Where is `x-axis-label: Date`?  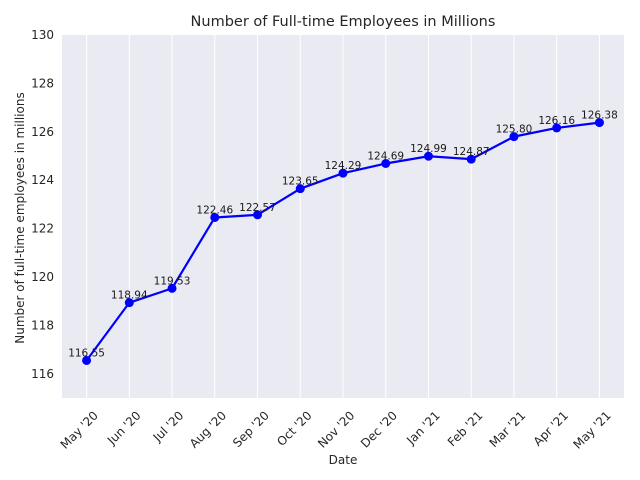
x-axis-label: Date is located at coordinates (343, 460).